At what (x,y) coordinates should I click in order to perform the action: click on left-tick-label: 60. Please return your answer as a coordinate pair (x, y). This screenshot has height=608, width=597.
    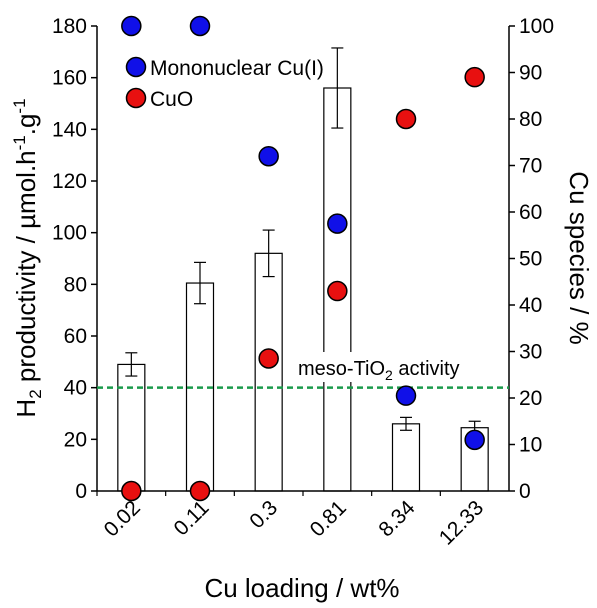
    Looking at the image, I should click on (75, 336).